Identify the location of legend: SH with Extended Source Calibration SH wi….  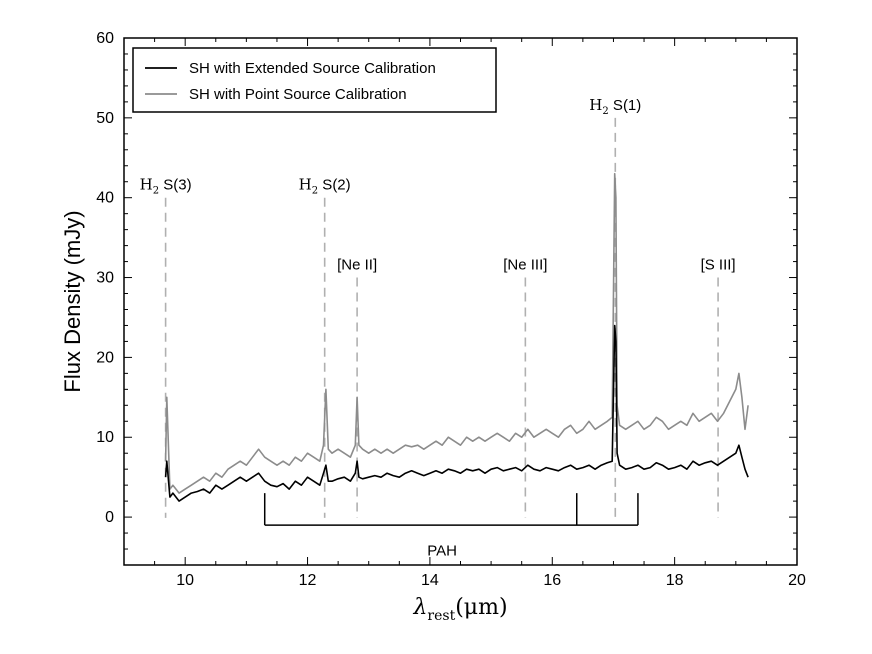
(314, 80).